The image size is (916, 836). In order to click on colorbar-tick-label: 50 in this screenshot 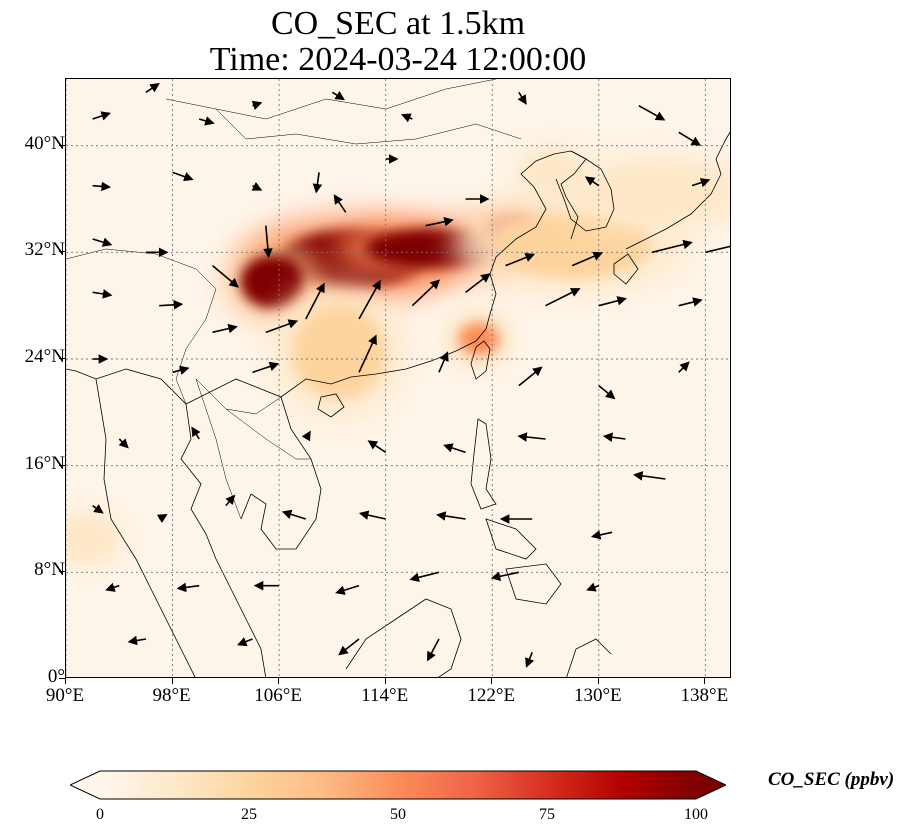, I will do `click(398, 814)`.